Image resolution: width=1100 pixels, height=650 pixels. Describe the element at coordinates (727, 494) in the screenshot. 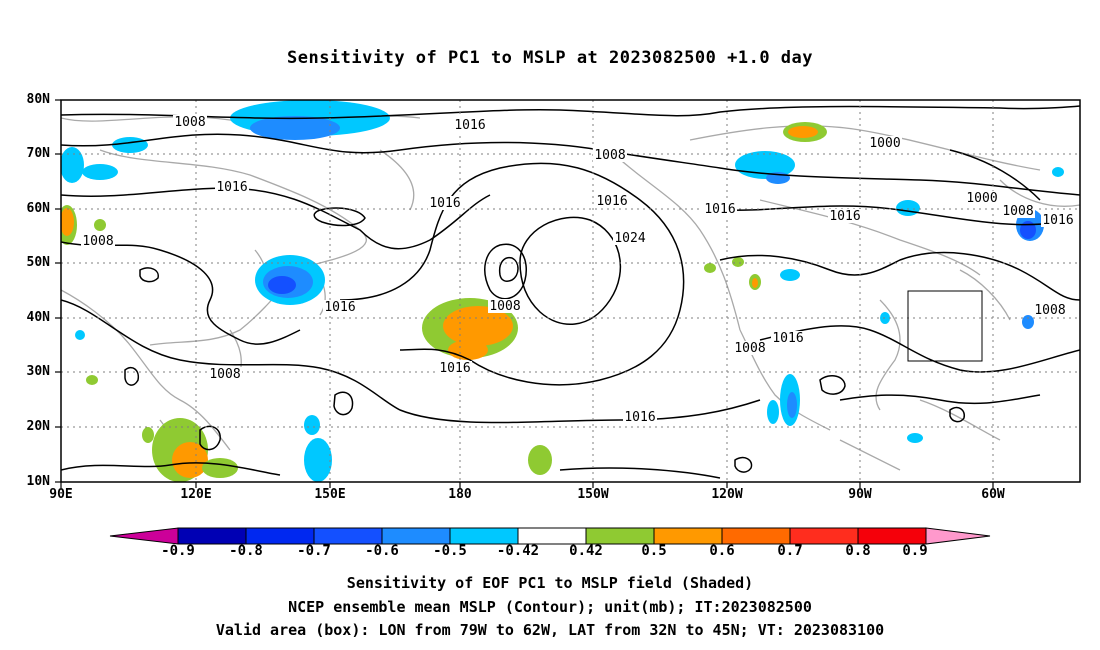

I see `lon-label-120w: 120W` at that location.